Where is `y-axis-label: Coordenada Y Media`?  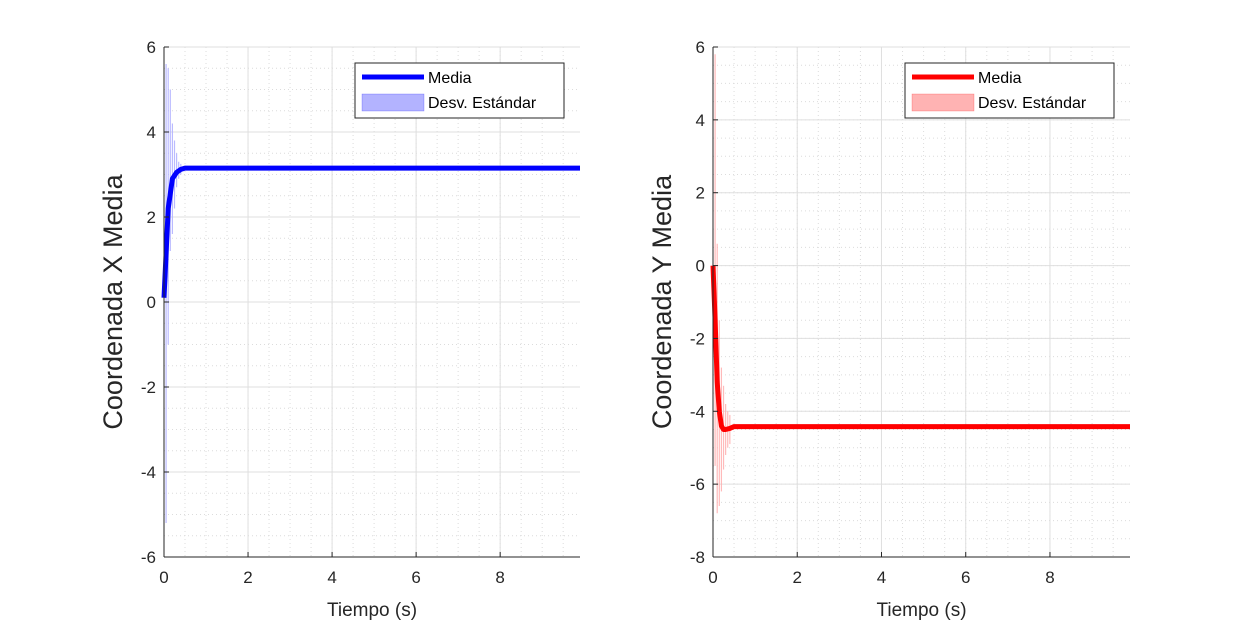
y-axis-label: Coordenada Y Media is located at coordinates (662, 301).